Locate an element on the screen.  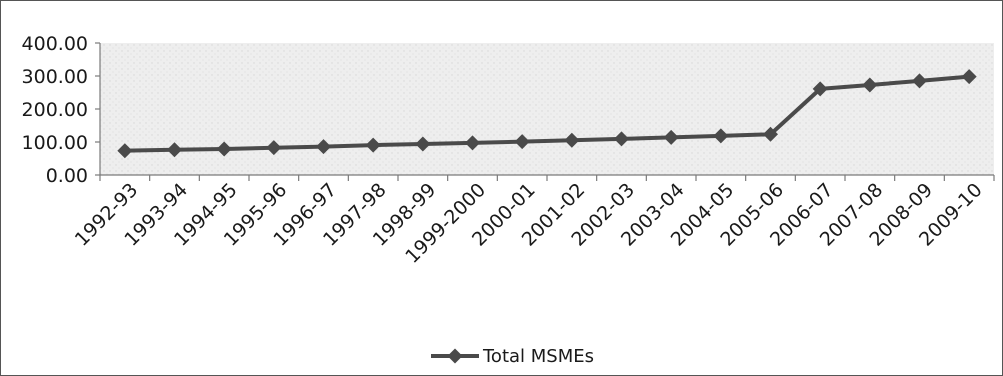
legend: Total MSMEs is located at coordinates (512, 356).